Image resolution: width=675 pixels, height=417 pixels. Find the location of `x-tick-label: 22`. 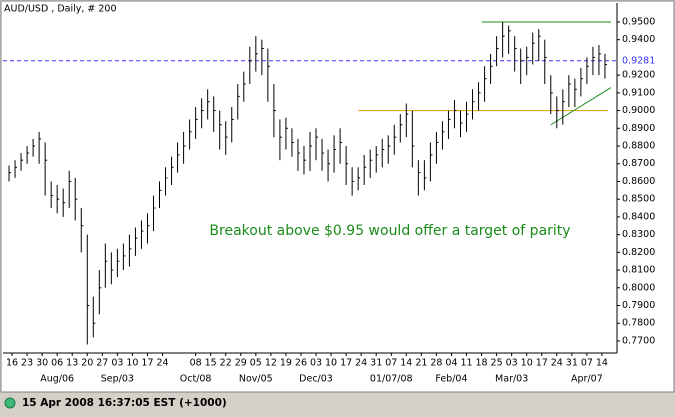

x-tick-label: 22 is located at coordinates (226, 363).